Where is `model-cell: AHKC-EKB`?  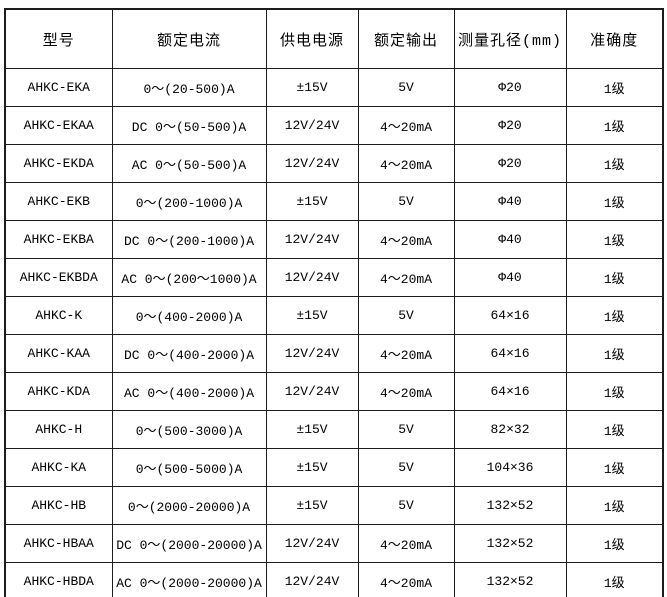 model-cell: AHKC-EKB is located at coordinates (58, 201).